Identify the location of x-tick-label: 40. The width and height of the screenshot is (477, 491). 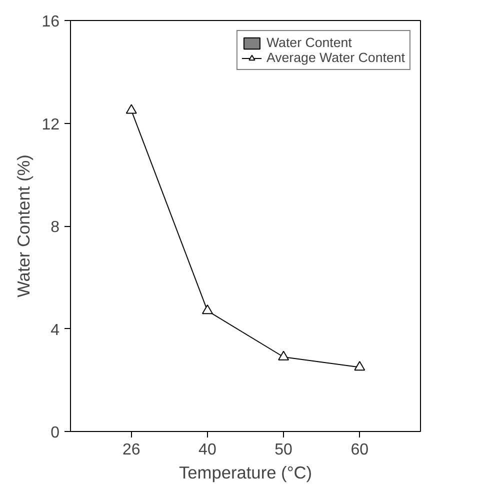
(207, 450).